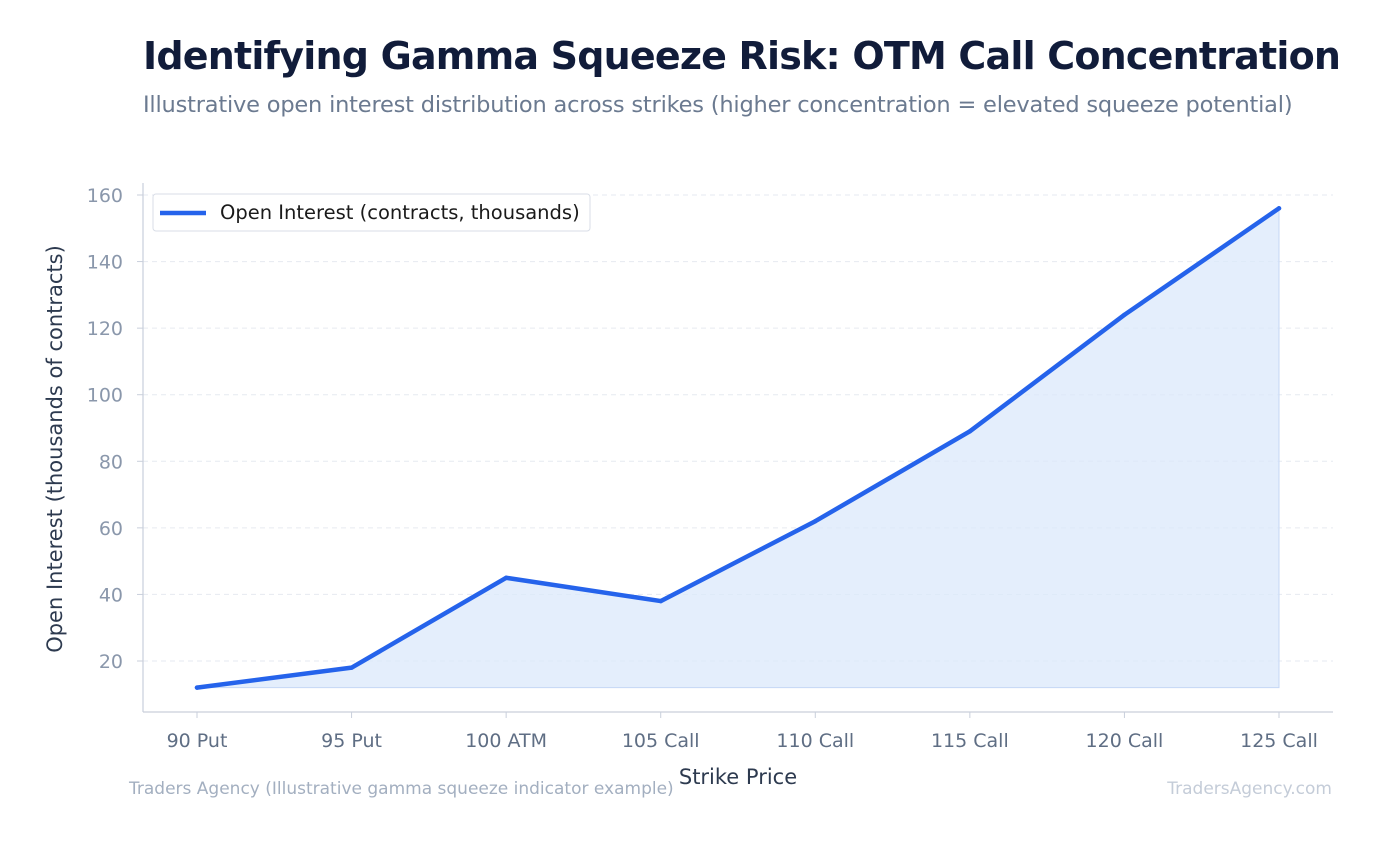 The width and height of the screenshot is (1398, 845). What do you see at coordinates (351, 741) in the screenshot?
I see `x-tick-label: 95 Put` at bounding box center [351, 741].